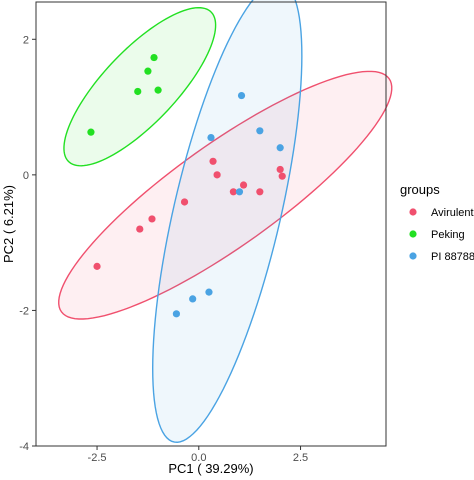 This screenshot has height=480, width=474. I want to click on legend-label-pi-88788: PI 88788, so click(452, 257).